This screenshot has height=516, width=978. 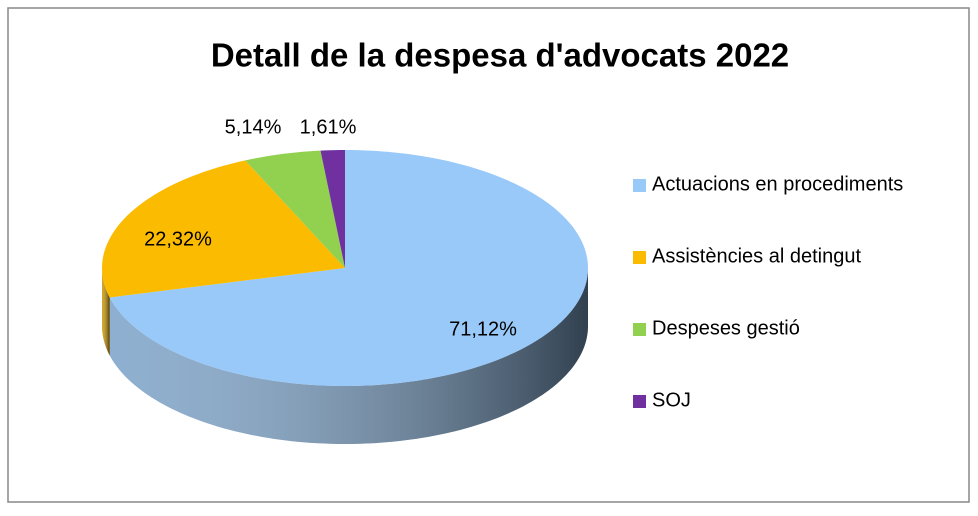 I want to click on legend-label: Assistències al detingut, so click(x=756, y=256).